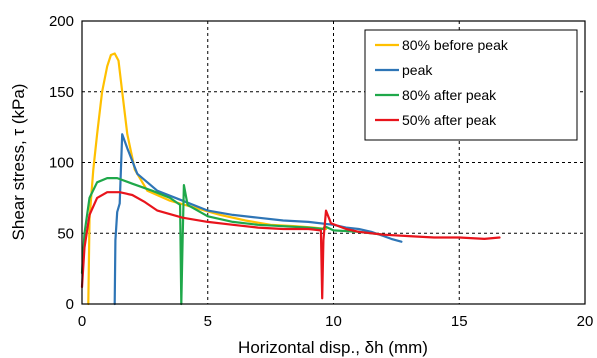  I want to click on y-tick-label: 0, so click(70, 304).